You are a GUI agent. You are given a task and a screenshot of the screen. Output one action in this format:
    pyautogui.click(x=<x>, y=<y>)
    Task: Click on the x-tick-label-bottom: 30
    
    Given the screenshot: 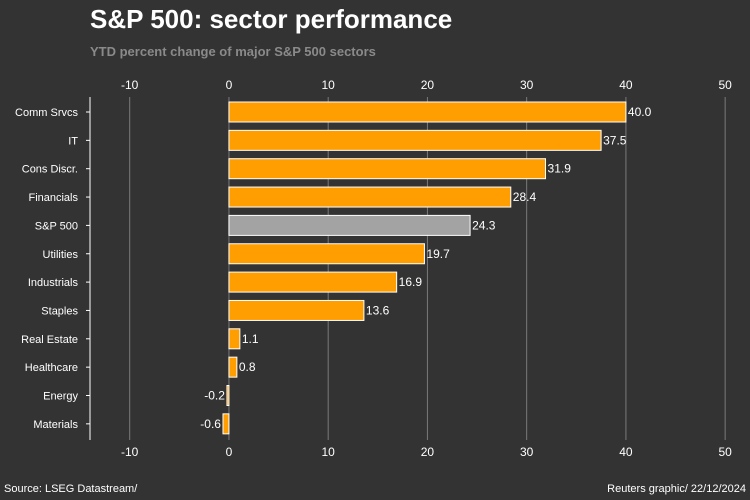 What is the action you would take?
    pyautogui.click(x=527, y=452)
    